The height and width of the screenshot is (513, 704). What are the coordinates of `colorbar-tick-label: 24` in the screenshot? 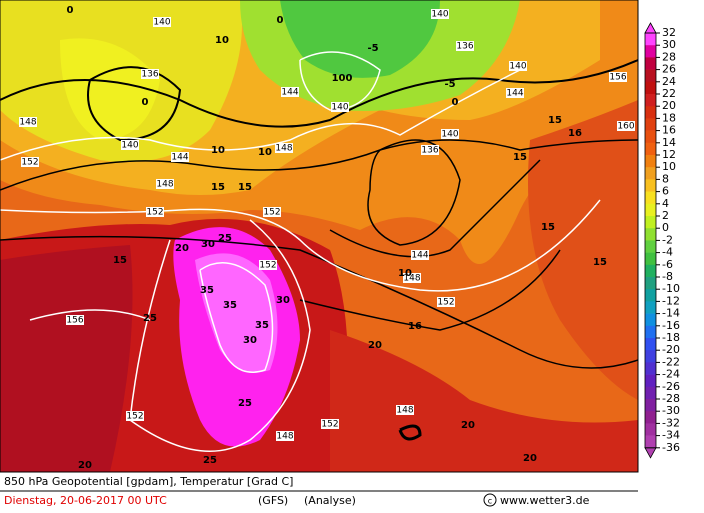 It's located at (669, 81).